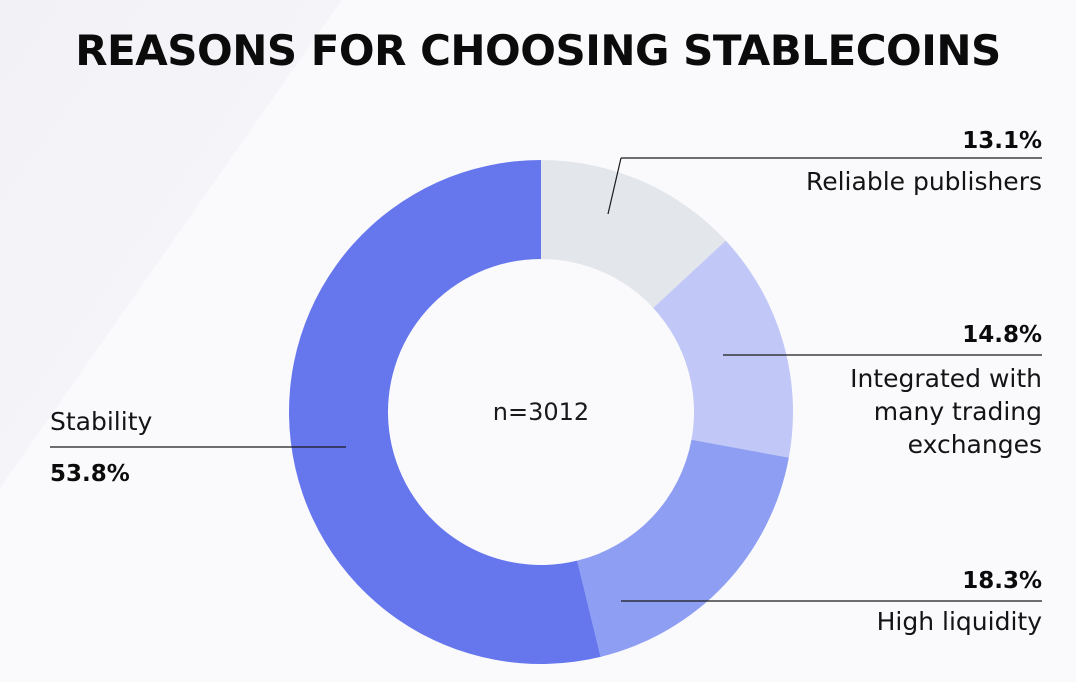  I want to click on slice-integrated-with-many-trading-exchanges, so click(723, 349).